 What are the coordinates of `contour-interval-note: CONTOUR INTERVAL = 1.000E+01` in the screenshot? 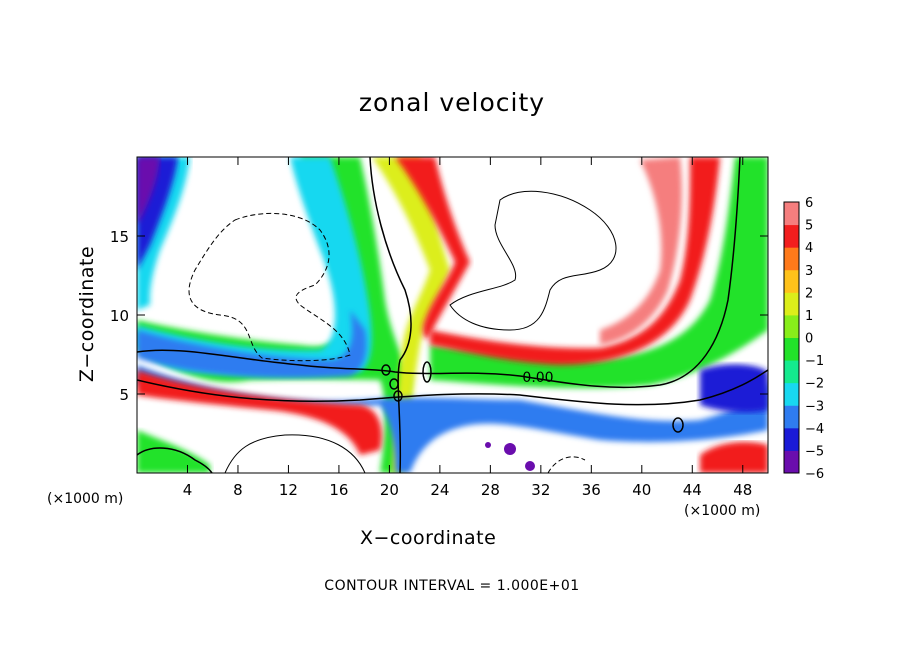 It's located at (452, 586).